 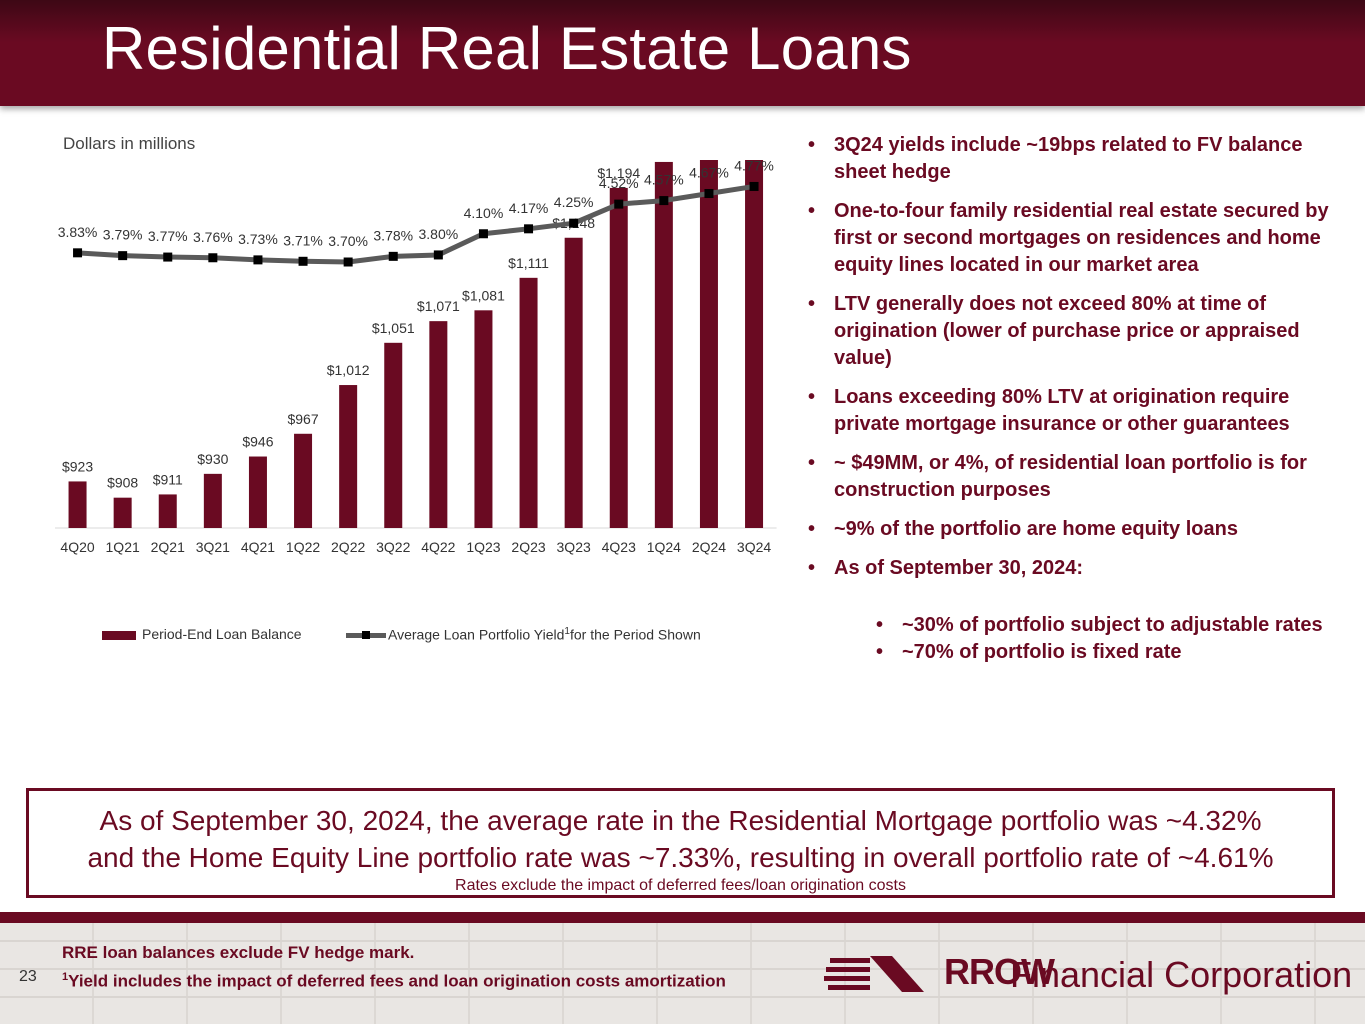 What do you see at coordinates (393, 235) in the screenshot?
I see `yield-value-label: 3.78%` at bounding box center [393, 235].